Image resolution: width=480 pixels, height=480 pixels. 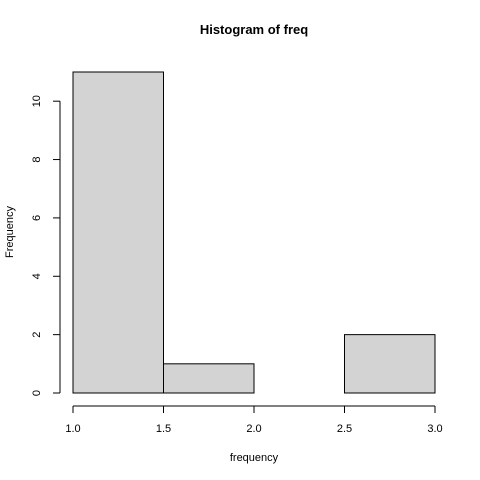 What do you see at coordinates (10, 232) in the screenshot?
I see `y-axis-label: Frequency` at bounding box center [10, 232].